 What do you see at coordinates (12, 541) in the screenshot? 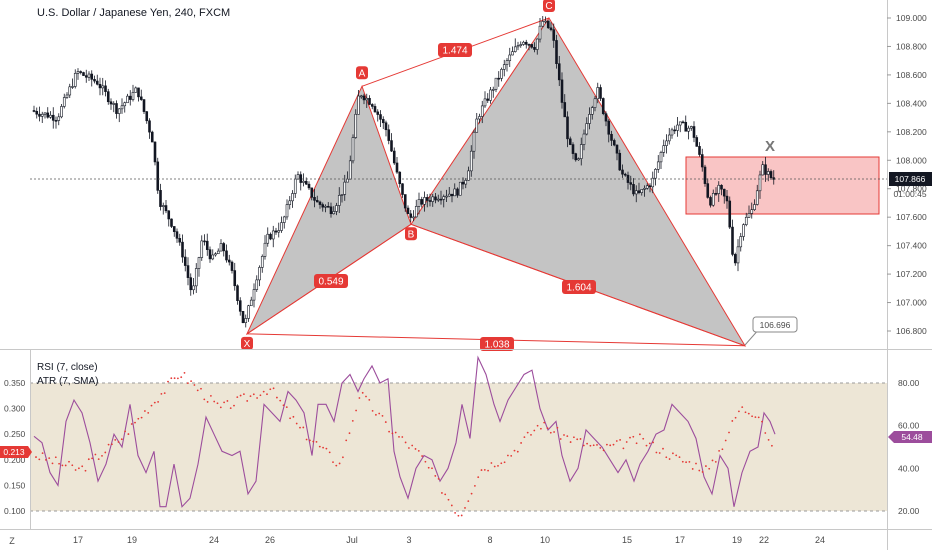
I see `timezone-corner: Z` at bounding box center [12, 541].